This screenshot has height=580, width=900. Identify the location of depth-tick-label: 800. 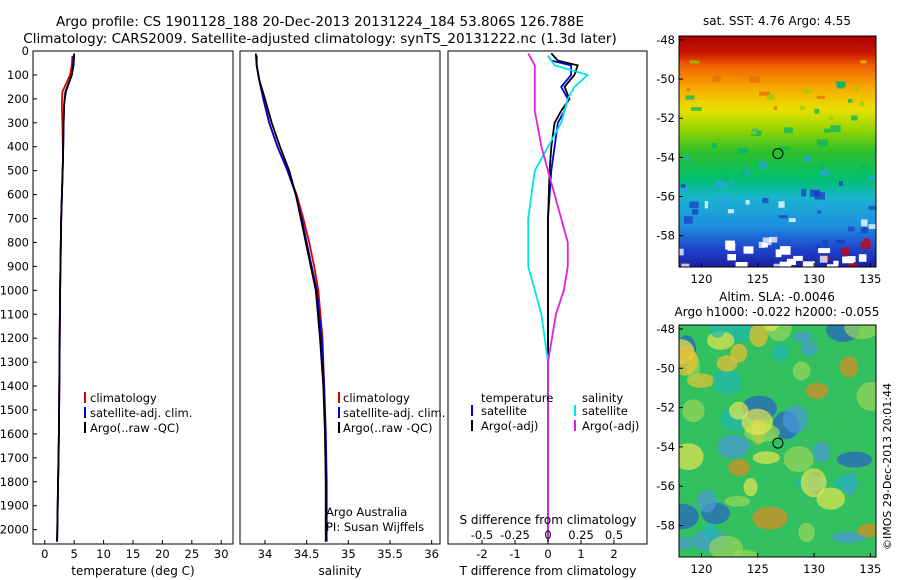
(18, 242).